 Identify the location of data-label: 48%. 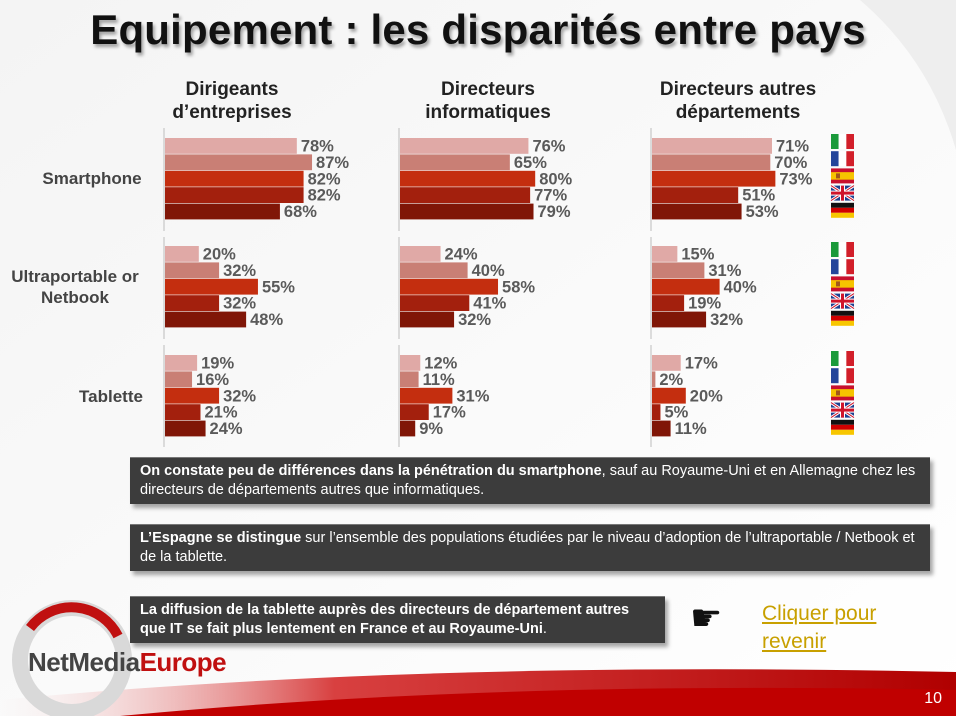
(266, 320).